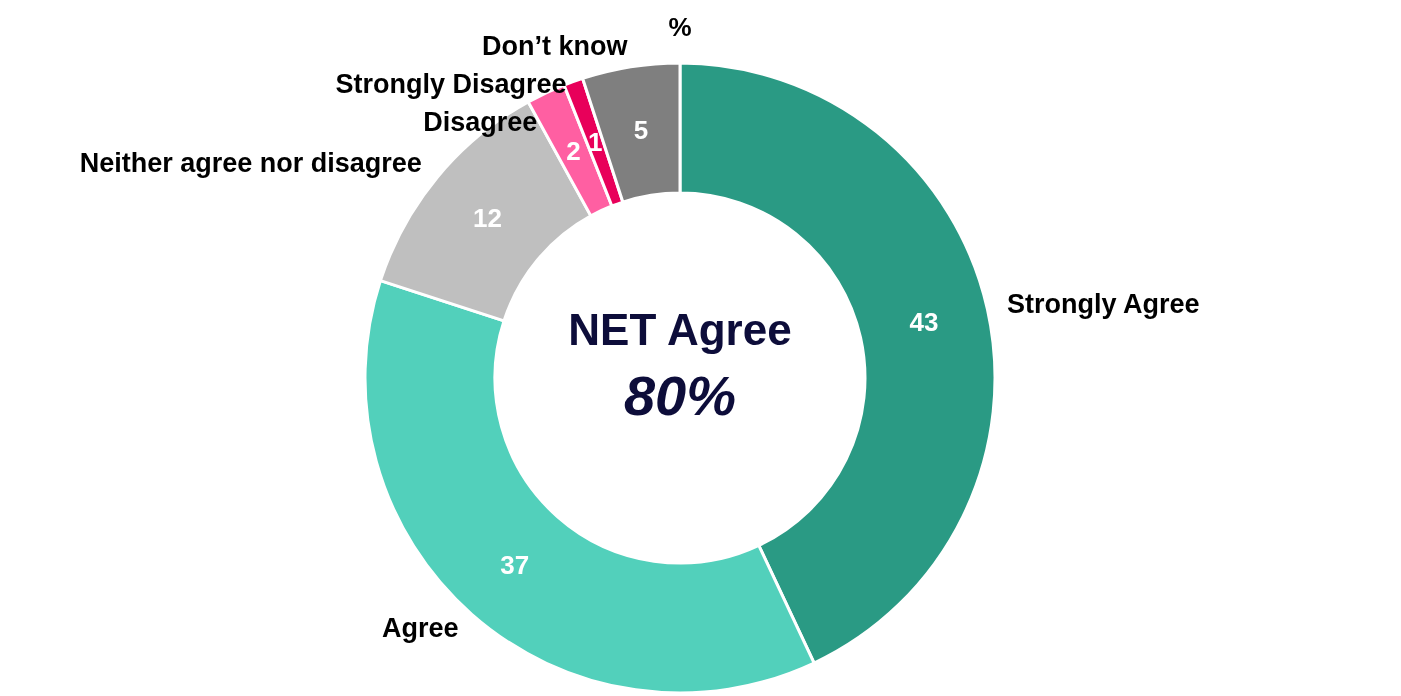 Image resolution: width=1401 pixels, height=696 pixels. I want to click on data-label: 12, so click(487, 217).